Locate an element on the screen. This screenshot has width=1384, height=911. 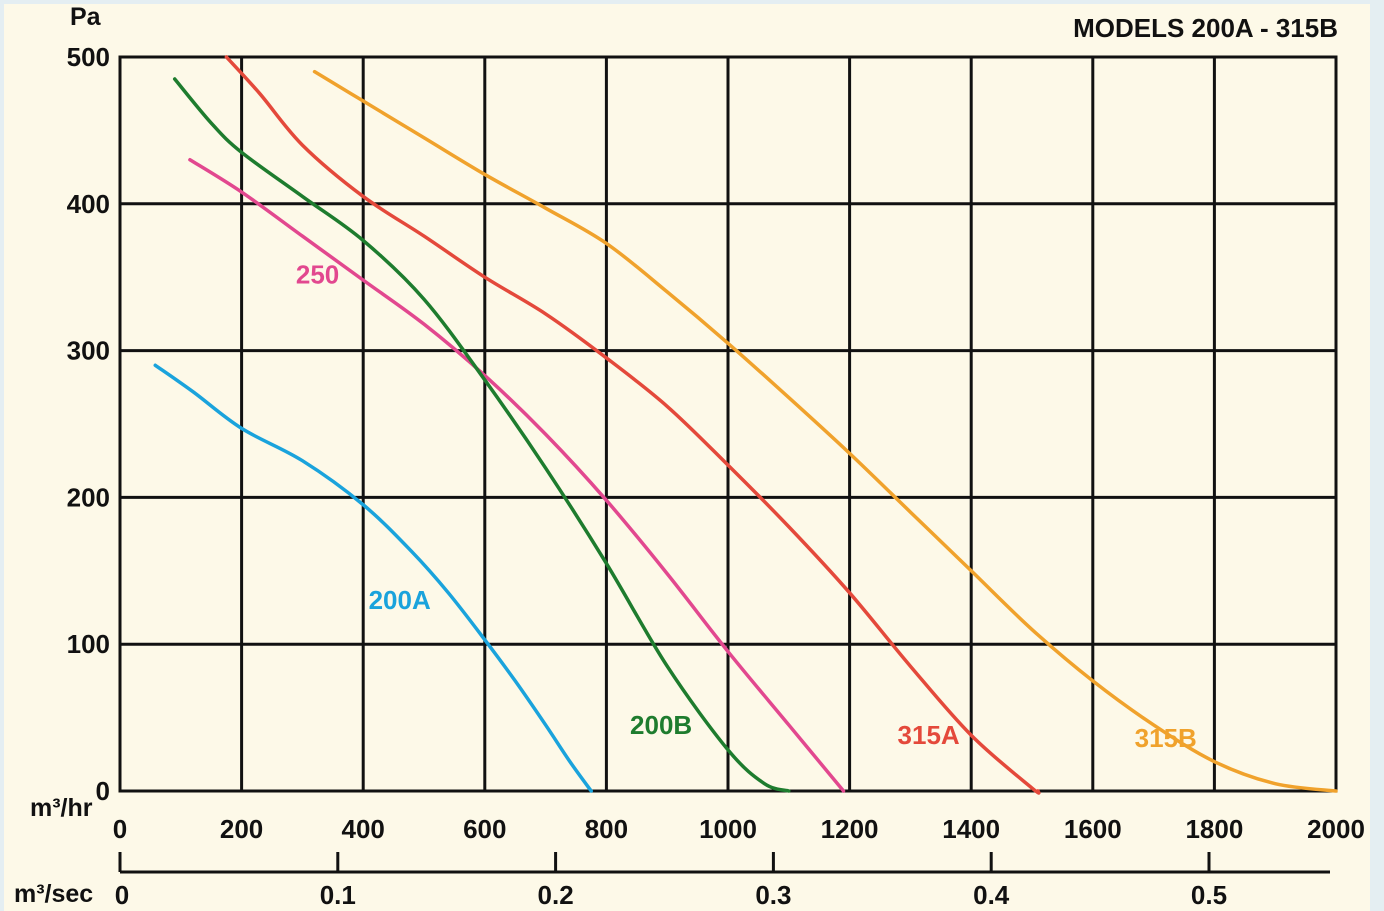
x-tick-label: 200 is located at coordinates (241, 829).